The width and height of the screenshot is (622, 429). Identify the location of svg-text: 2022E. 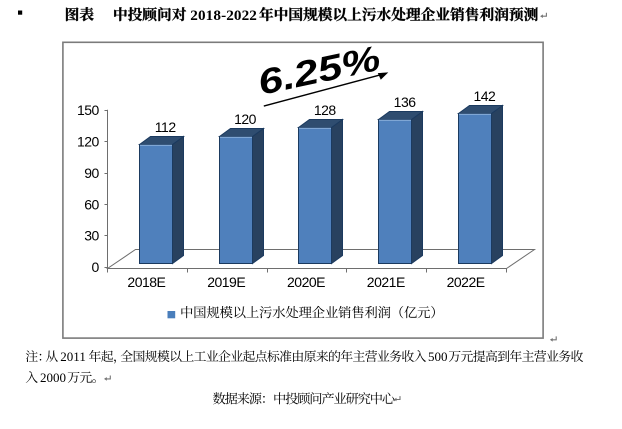
(466, 282).